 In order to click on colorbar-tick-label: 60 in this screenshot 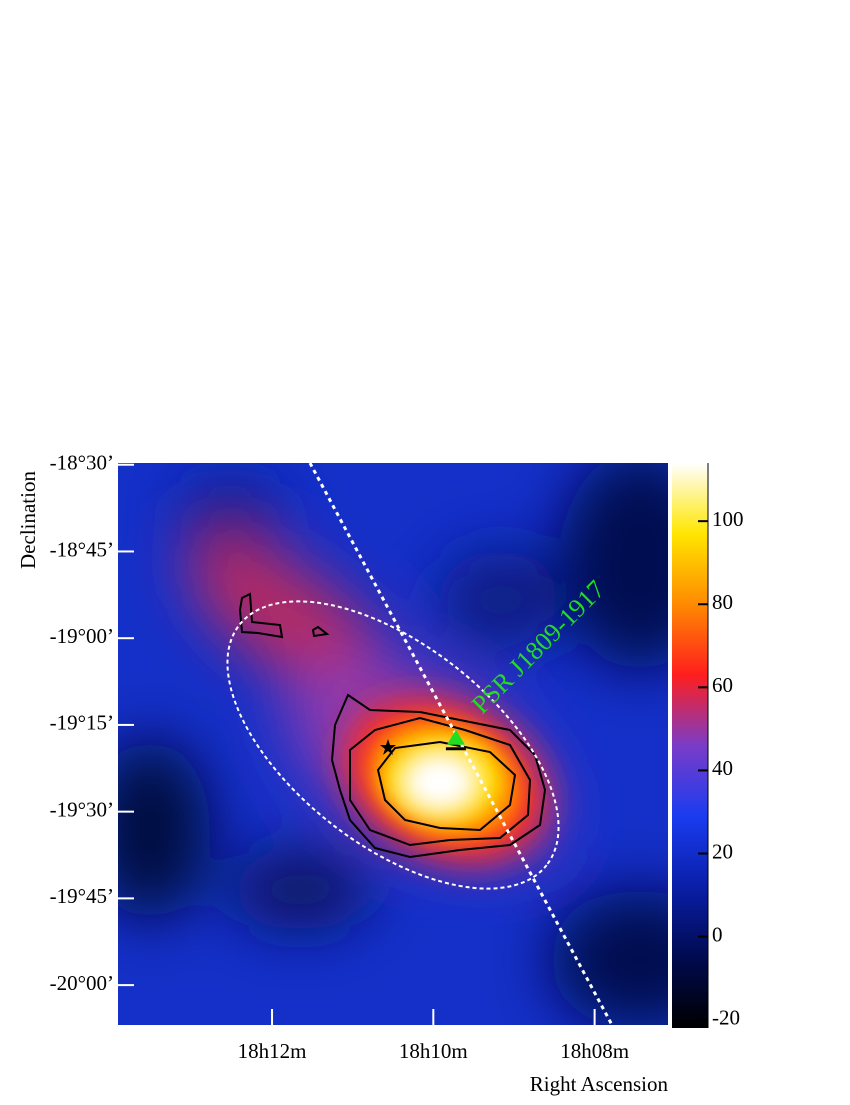, I will do `click(722, 685)`.